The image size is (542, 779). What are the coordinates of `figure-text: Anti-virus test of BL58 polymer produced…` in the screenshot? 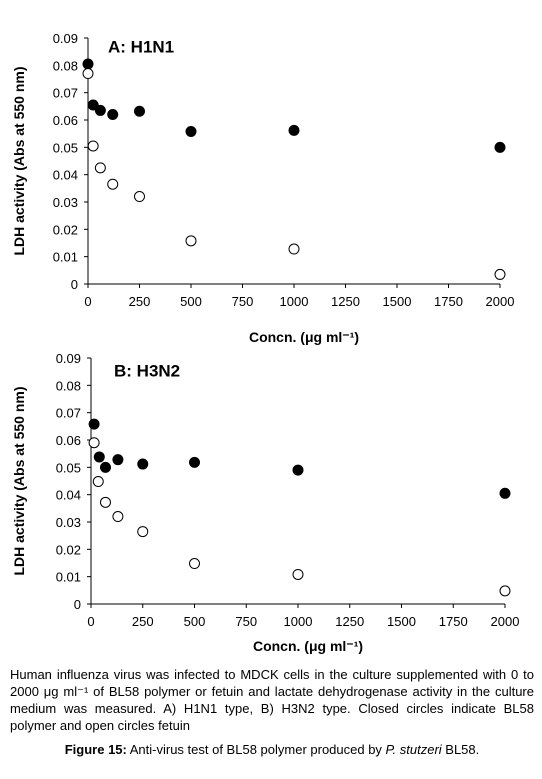 It's located at (256, 749).